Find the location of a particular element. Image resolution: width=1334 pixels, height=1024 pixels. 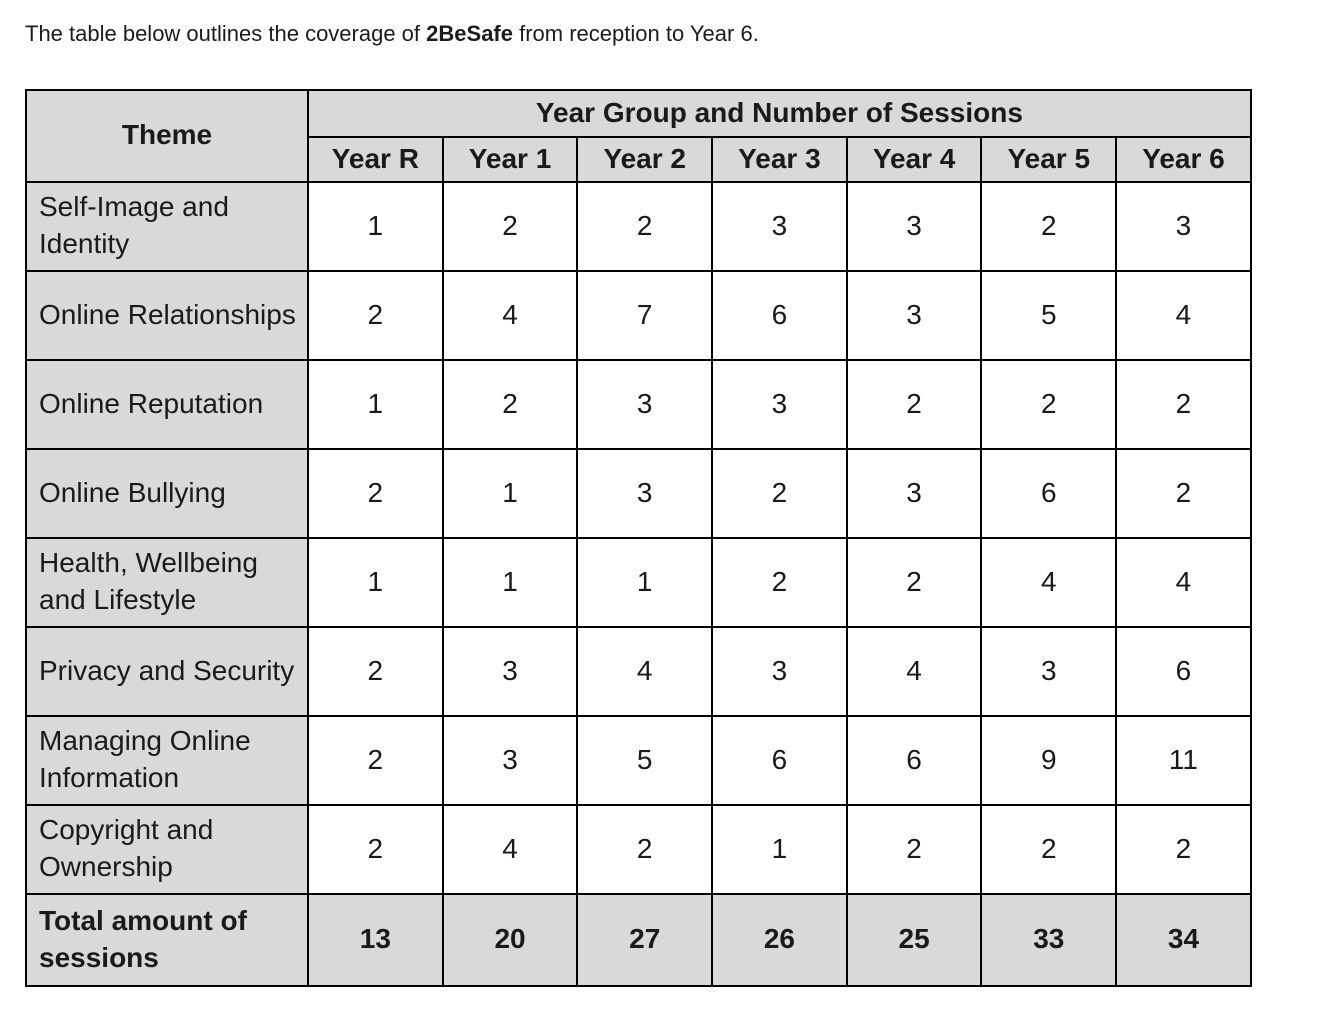

year-header-year-2: Year 2 is located at coordinates (645, 159).